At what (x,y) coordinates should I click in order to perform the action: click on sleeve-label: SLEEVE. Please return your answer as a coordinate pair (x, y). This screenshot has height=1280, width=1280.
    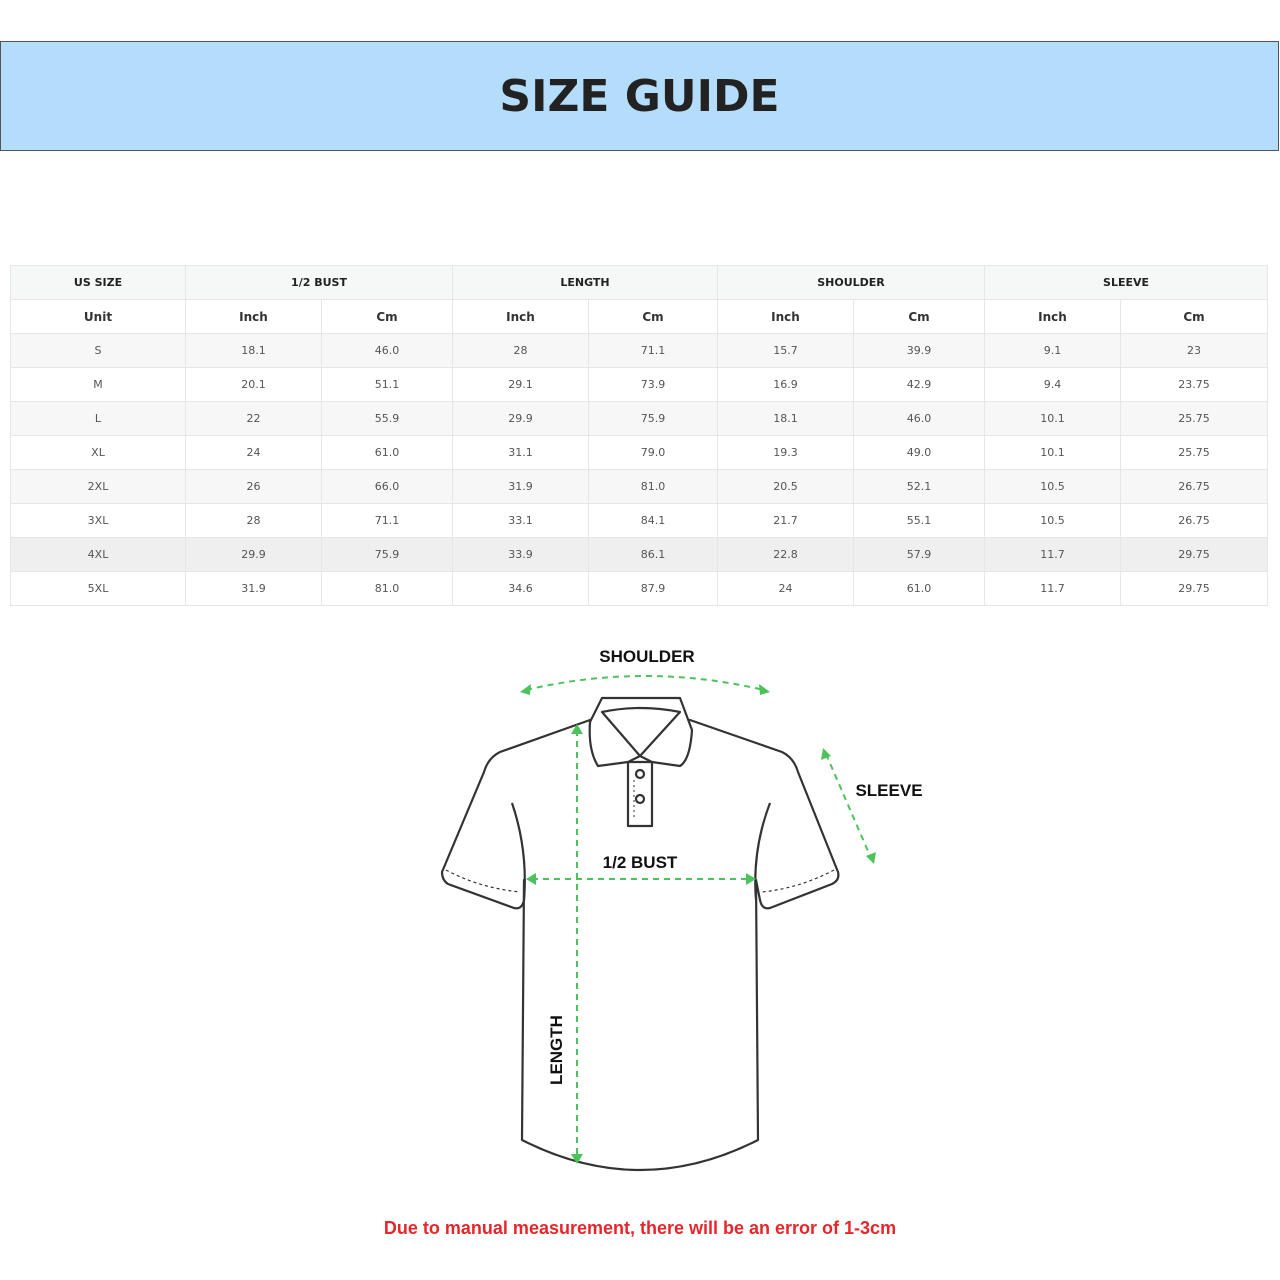
    Looking at the image, I should click on (888, 790).